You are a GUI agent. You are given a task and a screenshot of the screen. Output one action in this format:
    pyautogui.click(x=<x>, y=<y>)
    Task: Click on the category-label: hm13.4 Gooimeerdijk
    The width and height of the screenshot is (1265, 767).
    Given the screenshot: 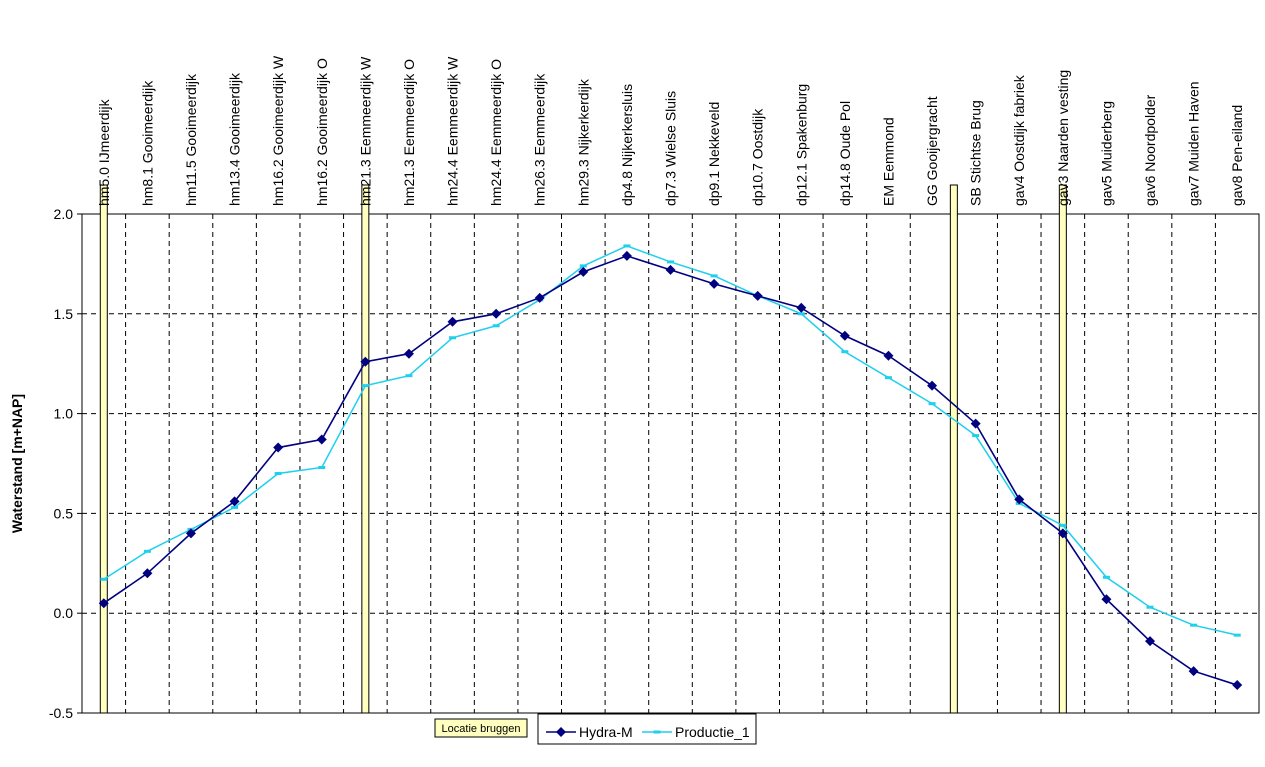 What is the action you would take?
    pyautogui.click(x=235, y=139)
    